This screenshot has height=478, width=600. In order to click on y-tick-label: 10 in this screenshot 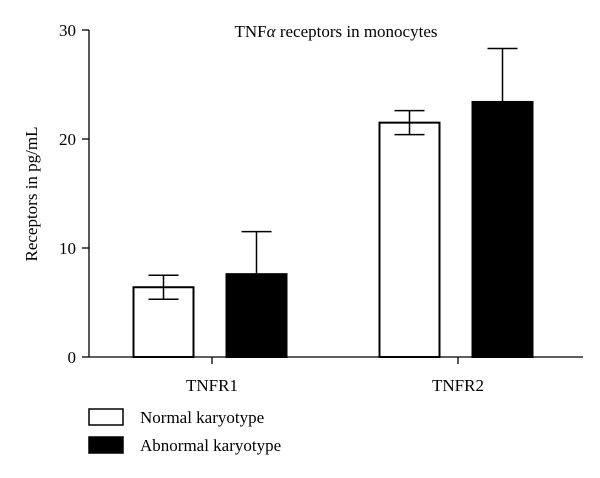, I will do `click(67, 248)`.